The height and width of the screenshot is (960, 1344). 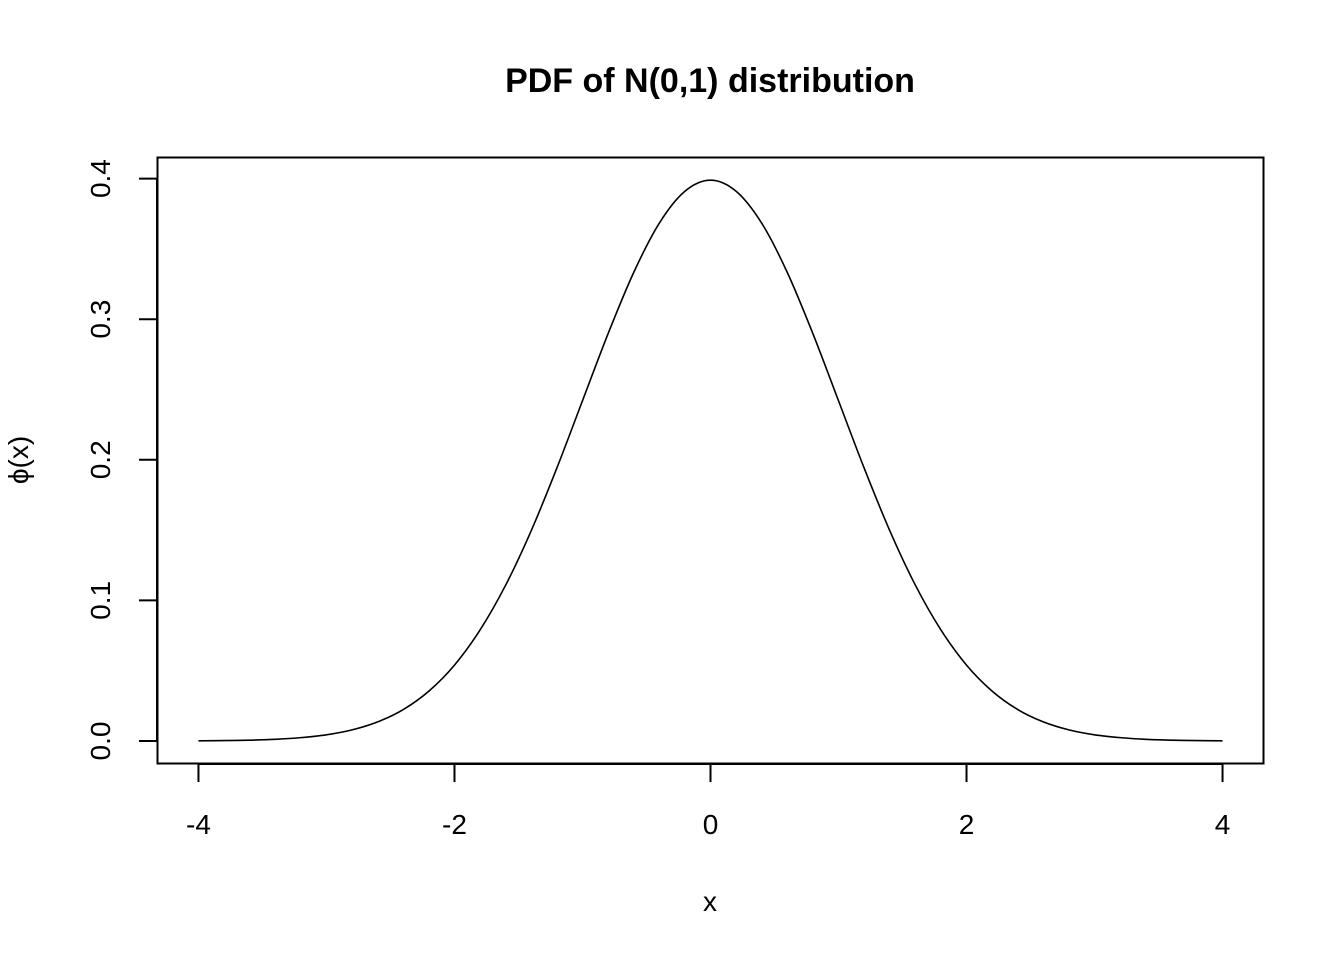 I want to click on x-tick-label: -4, so click(x=198, y=824).